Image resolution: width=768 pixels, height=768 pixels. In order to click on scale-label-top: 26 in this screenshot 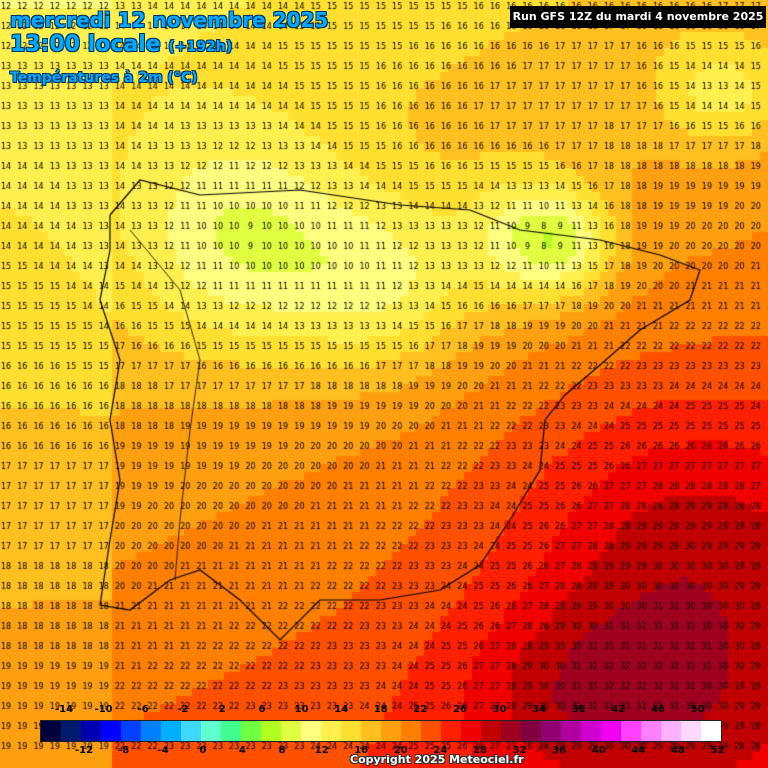, I will do `click(460, 709)`.